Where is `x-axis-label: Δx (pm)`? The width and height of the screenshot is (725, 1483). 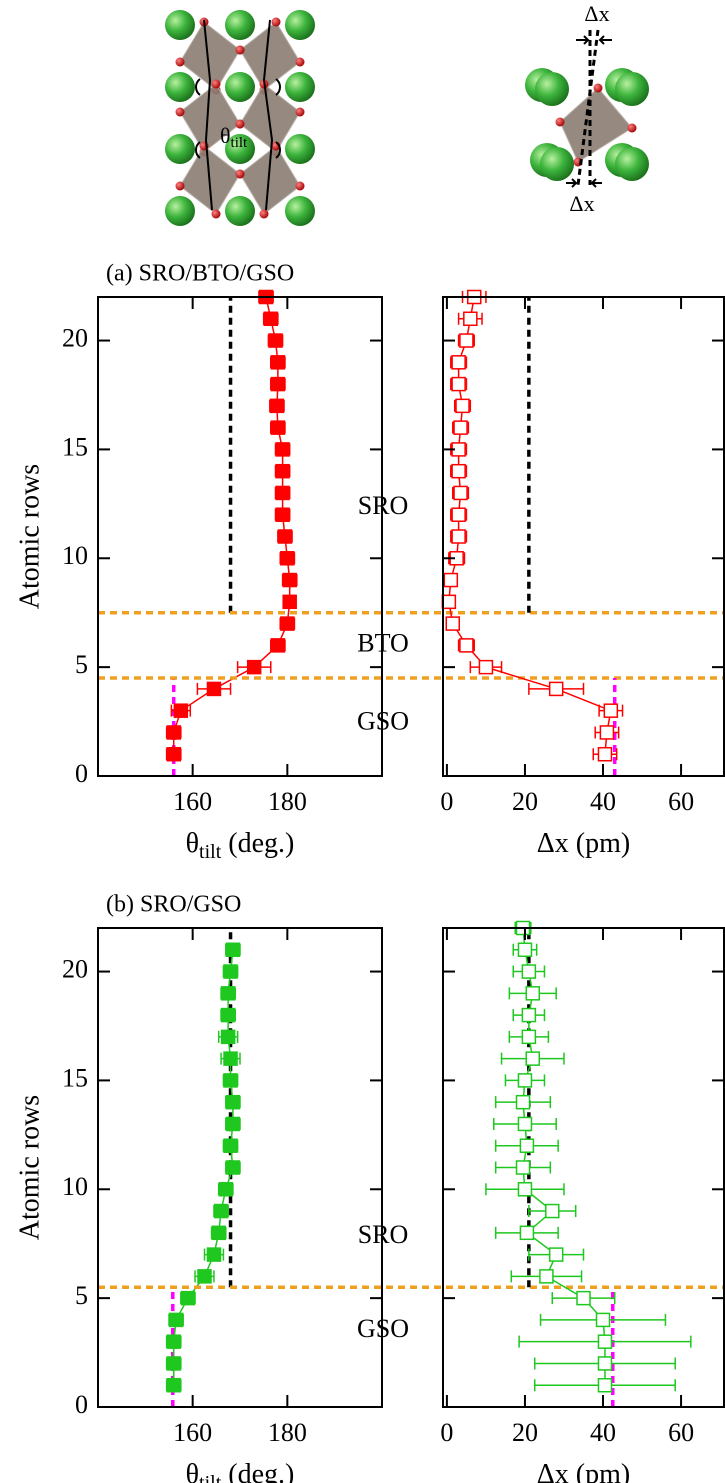 x-axis-label: Δx (pm) is located at coordinates (583, 843).